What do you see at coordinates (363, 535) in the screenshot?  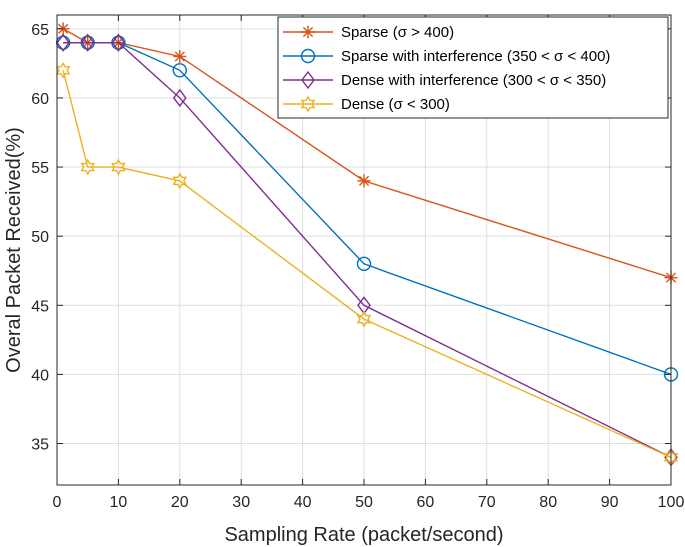 I see `x-axis-title: Sampling Rate (packet/second)` at bounding box center [363, 535].